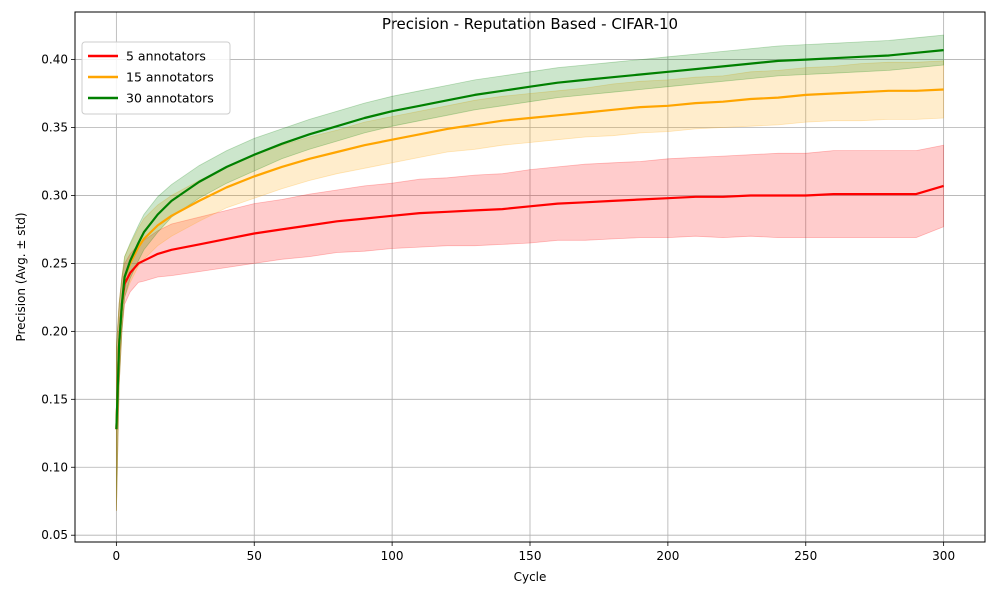  Describe the element at coordinates (58, 297) in the screenshot. I see `y-axis-ticks: 0.05 0.10 0.15 0.20 0.25 0.30 0.35 0.40` at that location.